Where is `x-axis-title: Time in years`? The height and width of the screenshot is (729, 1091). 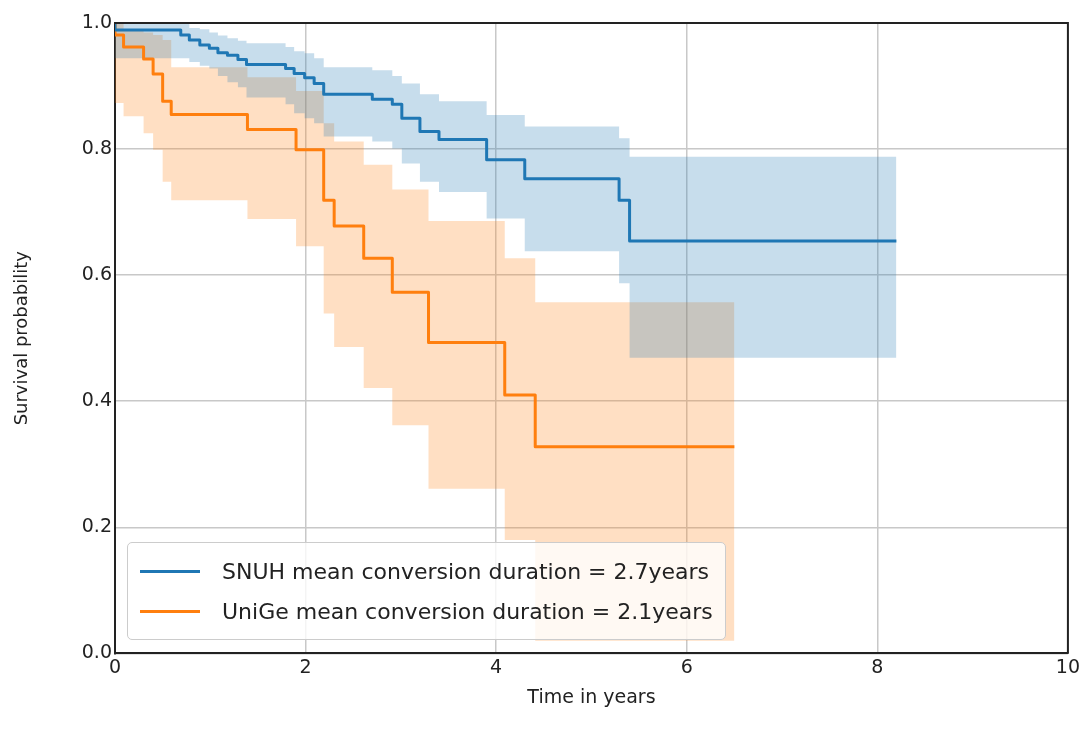 x-axis-title: Time in years is located at coordinates (591, 695).